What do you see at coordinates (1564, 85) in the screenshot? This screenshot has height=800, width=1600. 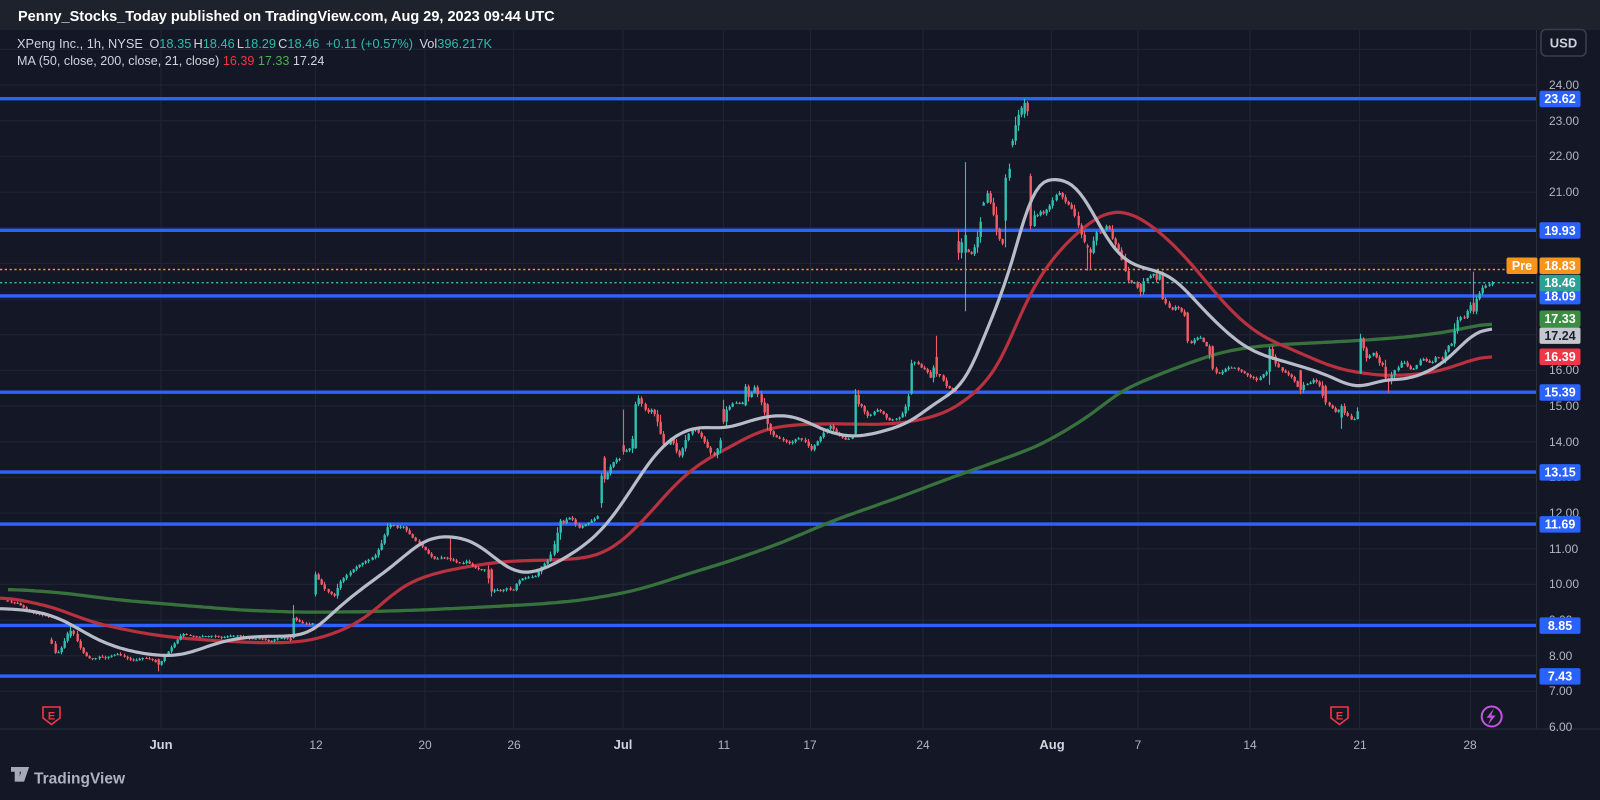 I see `svg-text: 24.00` at bounding box center [1564, 85].